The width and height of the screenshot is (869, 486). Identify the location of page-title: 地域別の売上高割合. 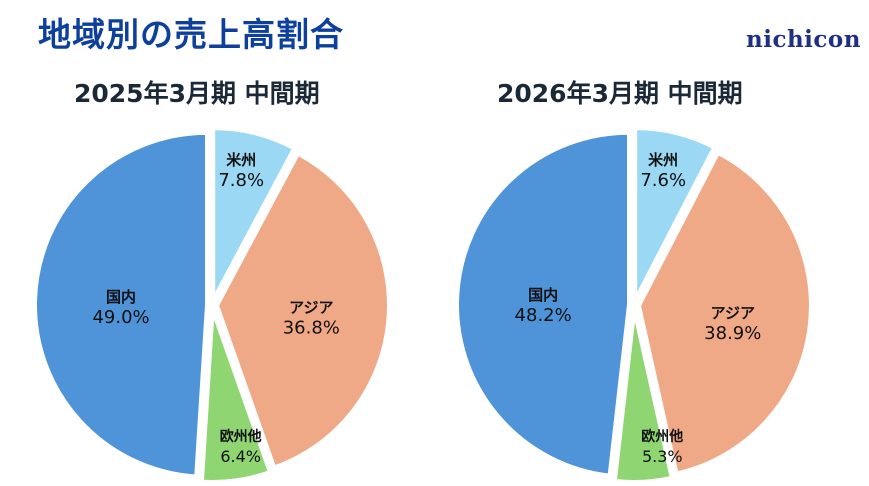
(191, 34).